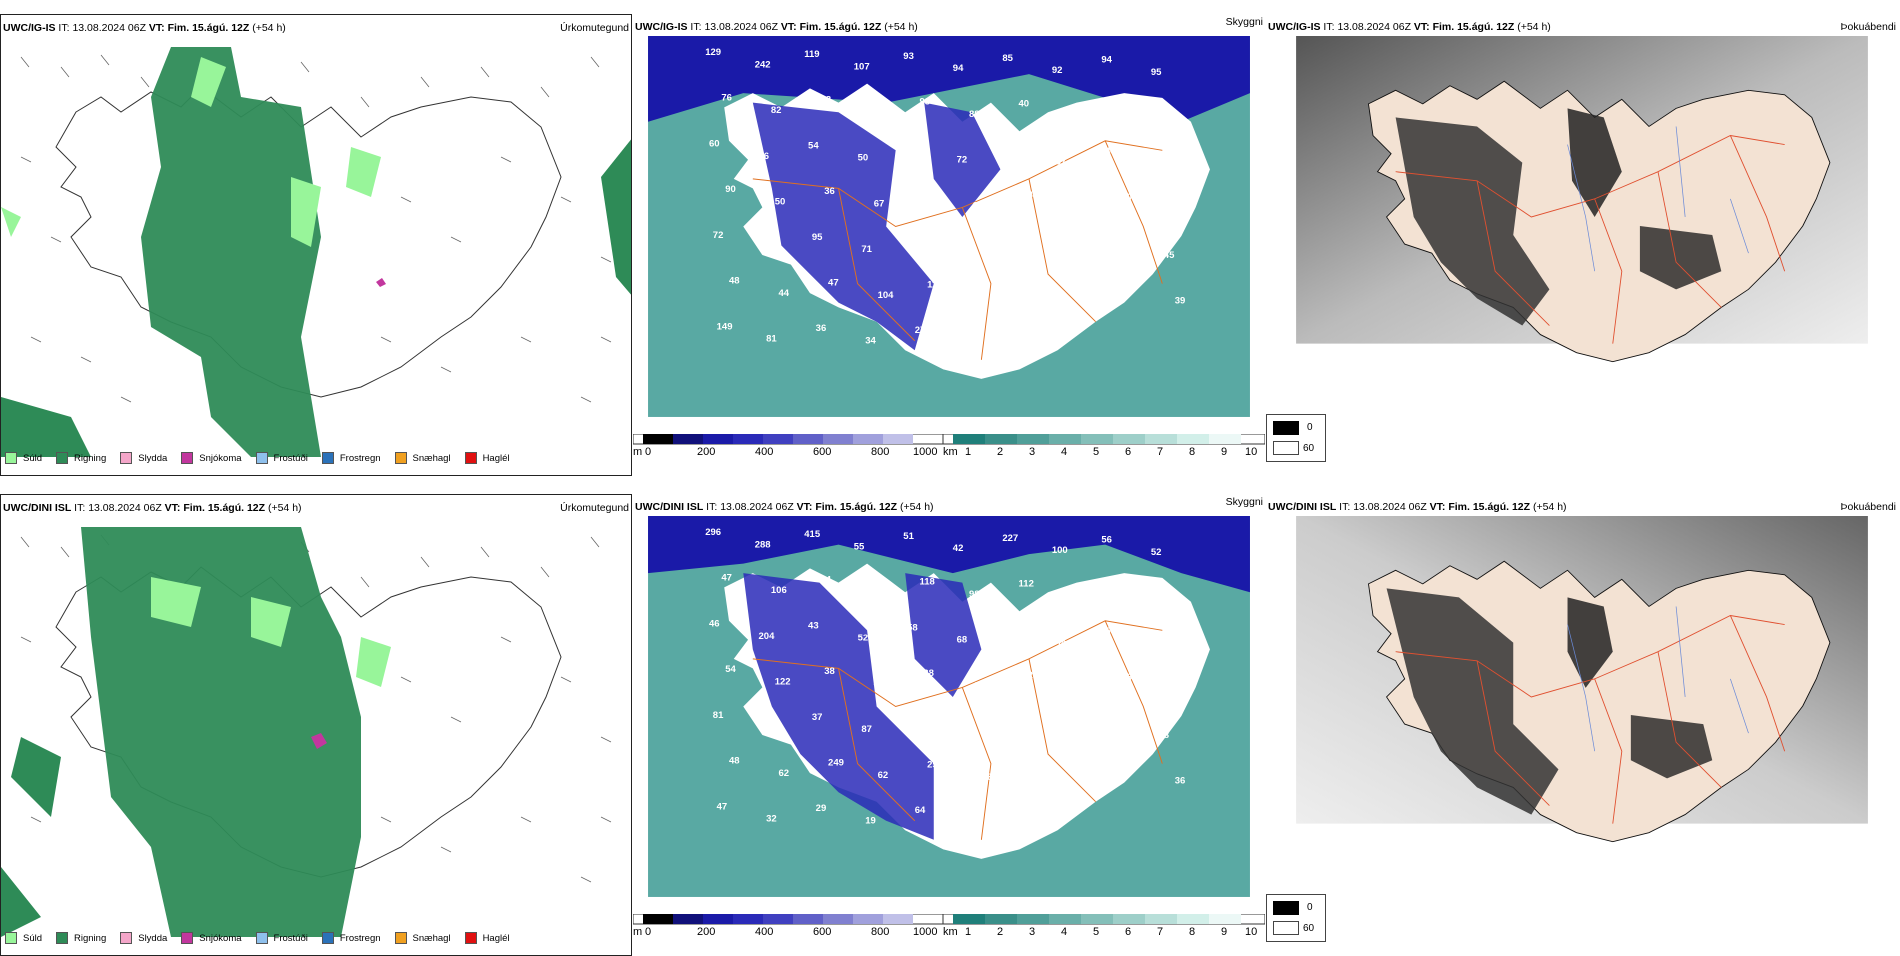 Image resolution: width=1900 pixels, height=956 pixels. What do you see at coordinates (316, 228) in the screenshot?
I see `wind-barbs` at bounding box center [316, 228].